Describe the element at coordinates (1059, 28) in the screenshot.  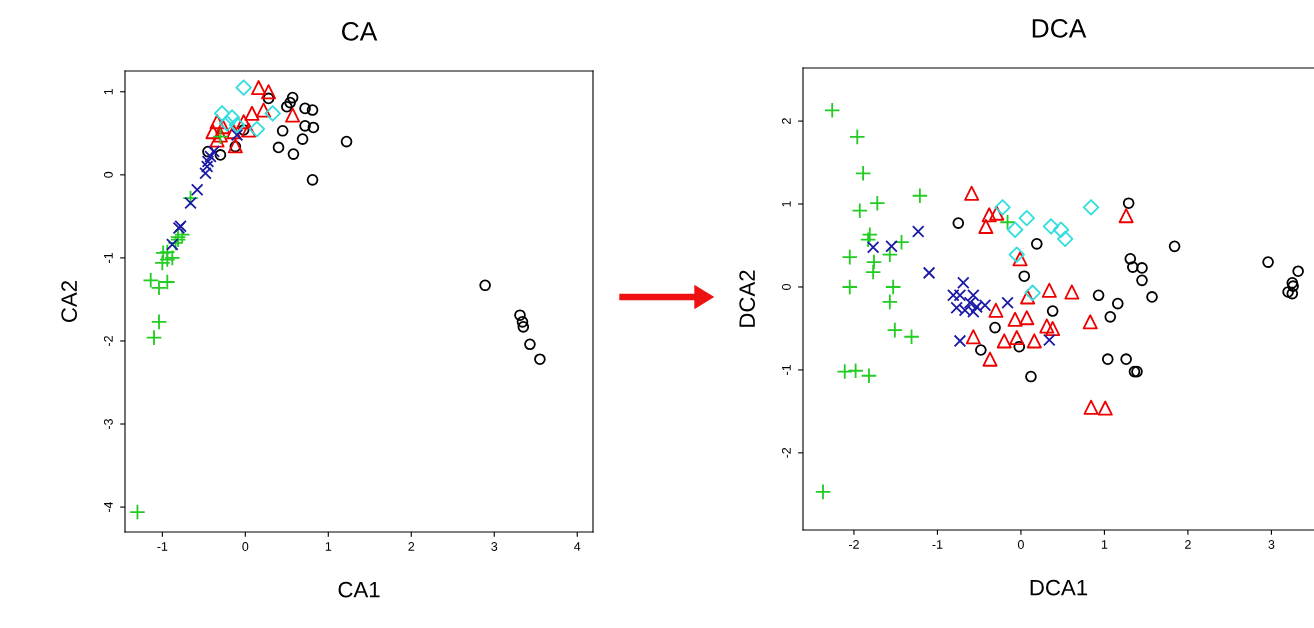
I see `chart-title: DCA` at that location.